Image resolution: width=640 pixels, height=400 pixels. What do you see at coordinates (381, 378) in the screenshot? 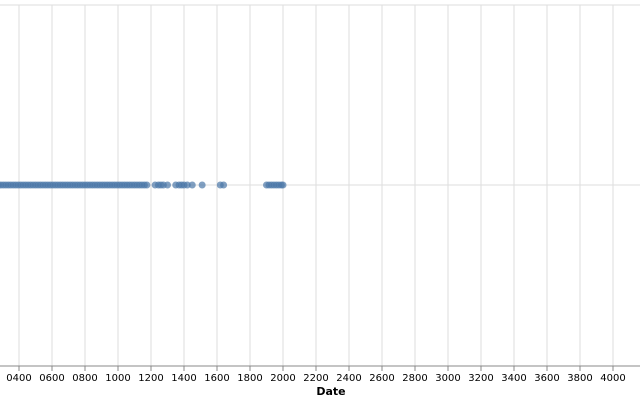
I see `x-tick-label: 2600` at bounding box center [381, 378].